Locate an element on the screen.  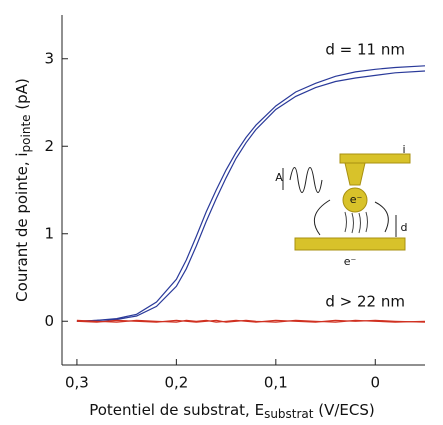
arrows is located at coordinates (351, 217).